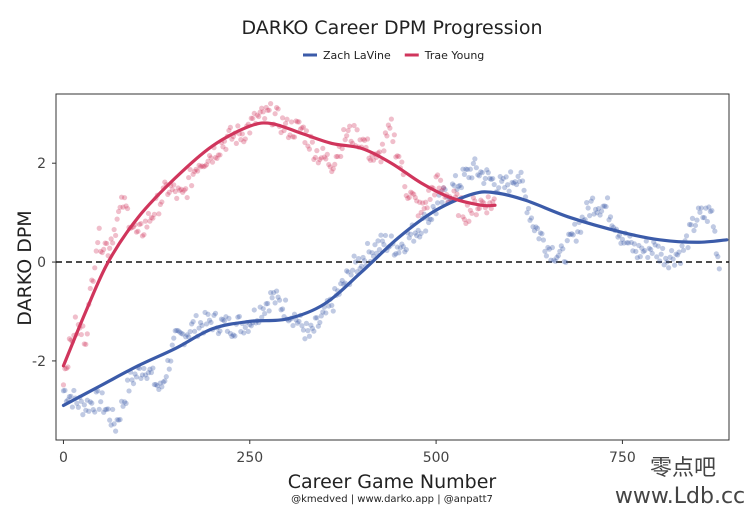 The width and height of the screenshot is (750, 510). I want to click on legend: Zach LaVine Trae Young, so click(393, 55).